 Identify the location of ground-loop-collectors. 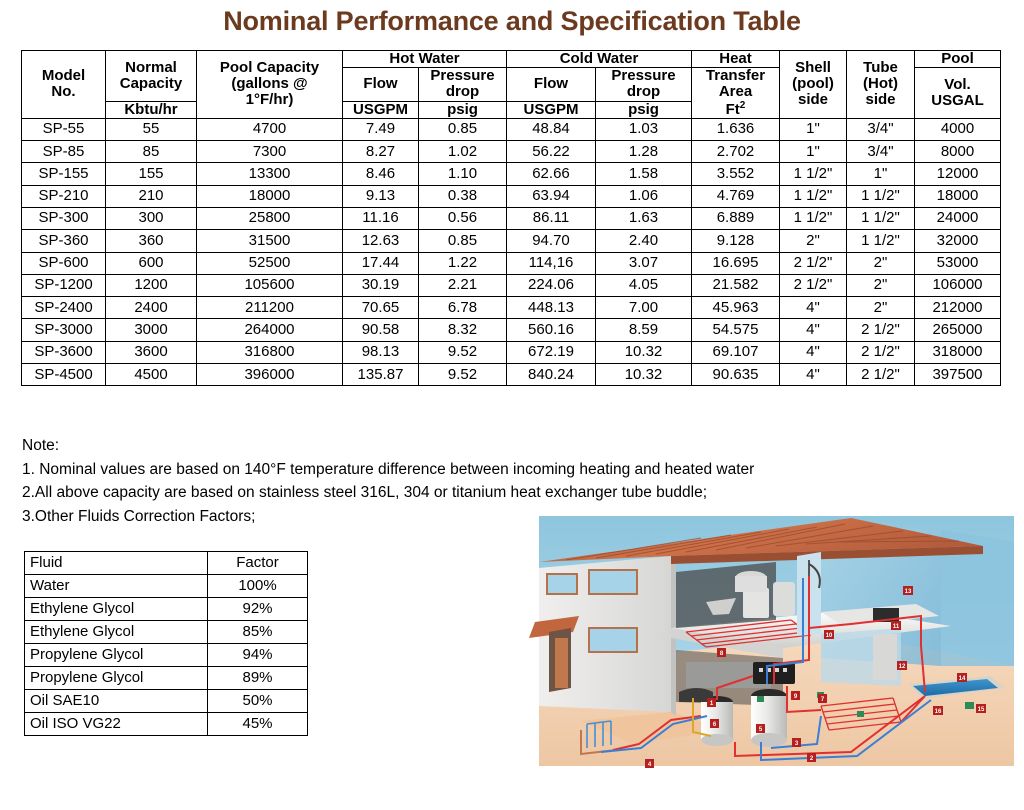
(599, 734).